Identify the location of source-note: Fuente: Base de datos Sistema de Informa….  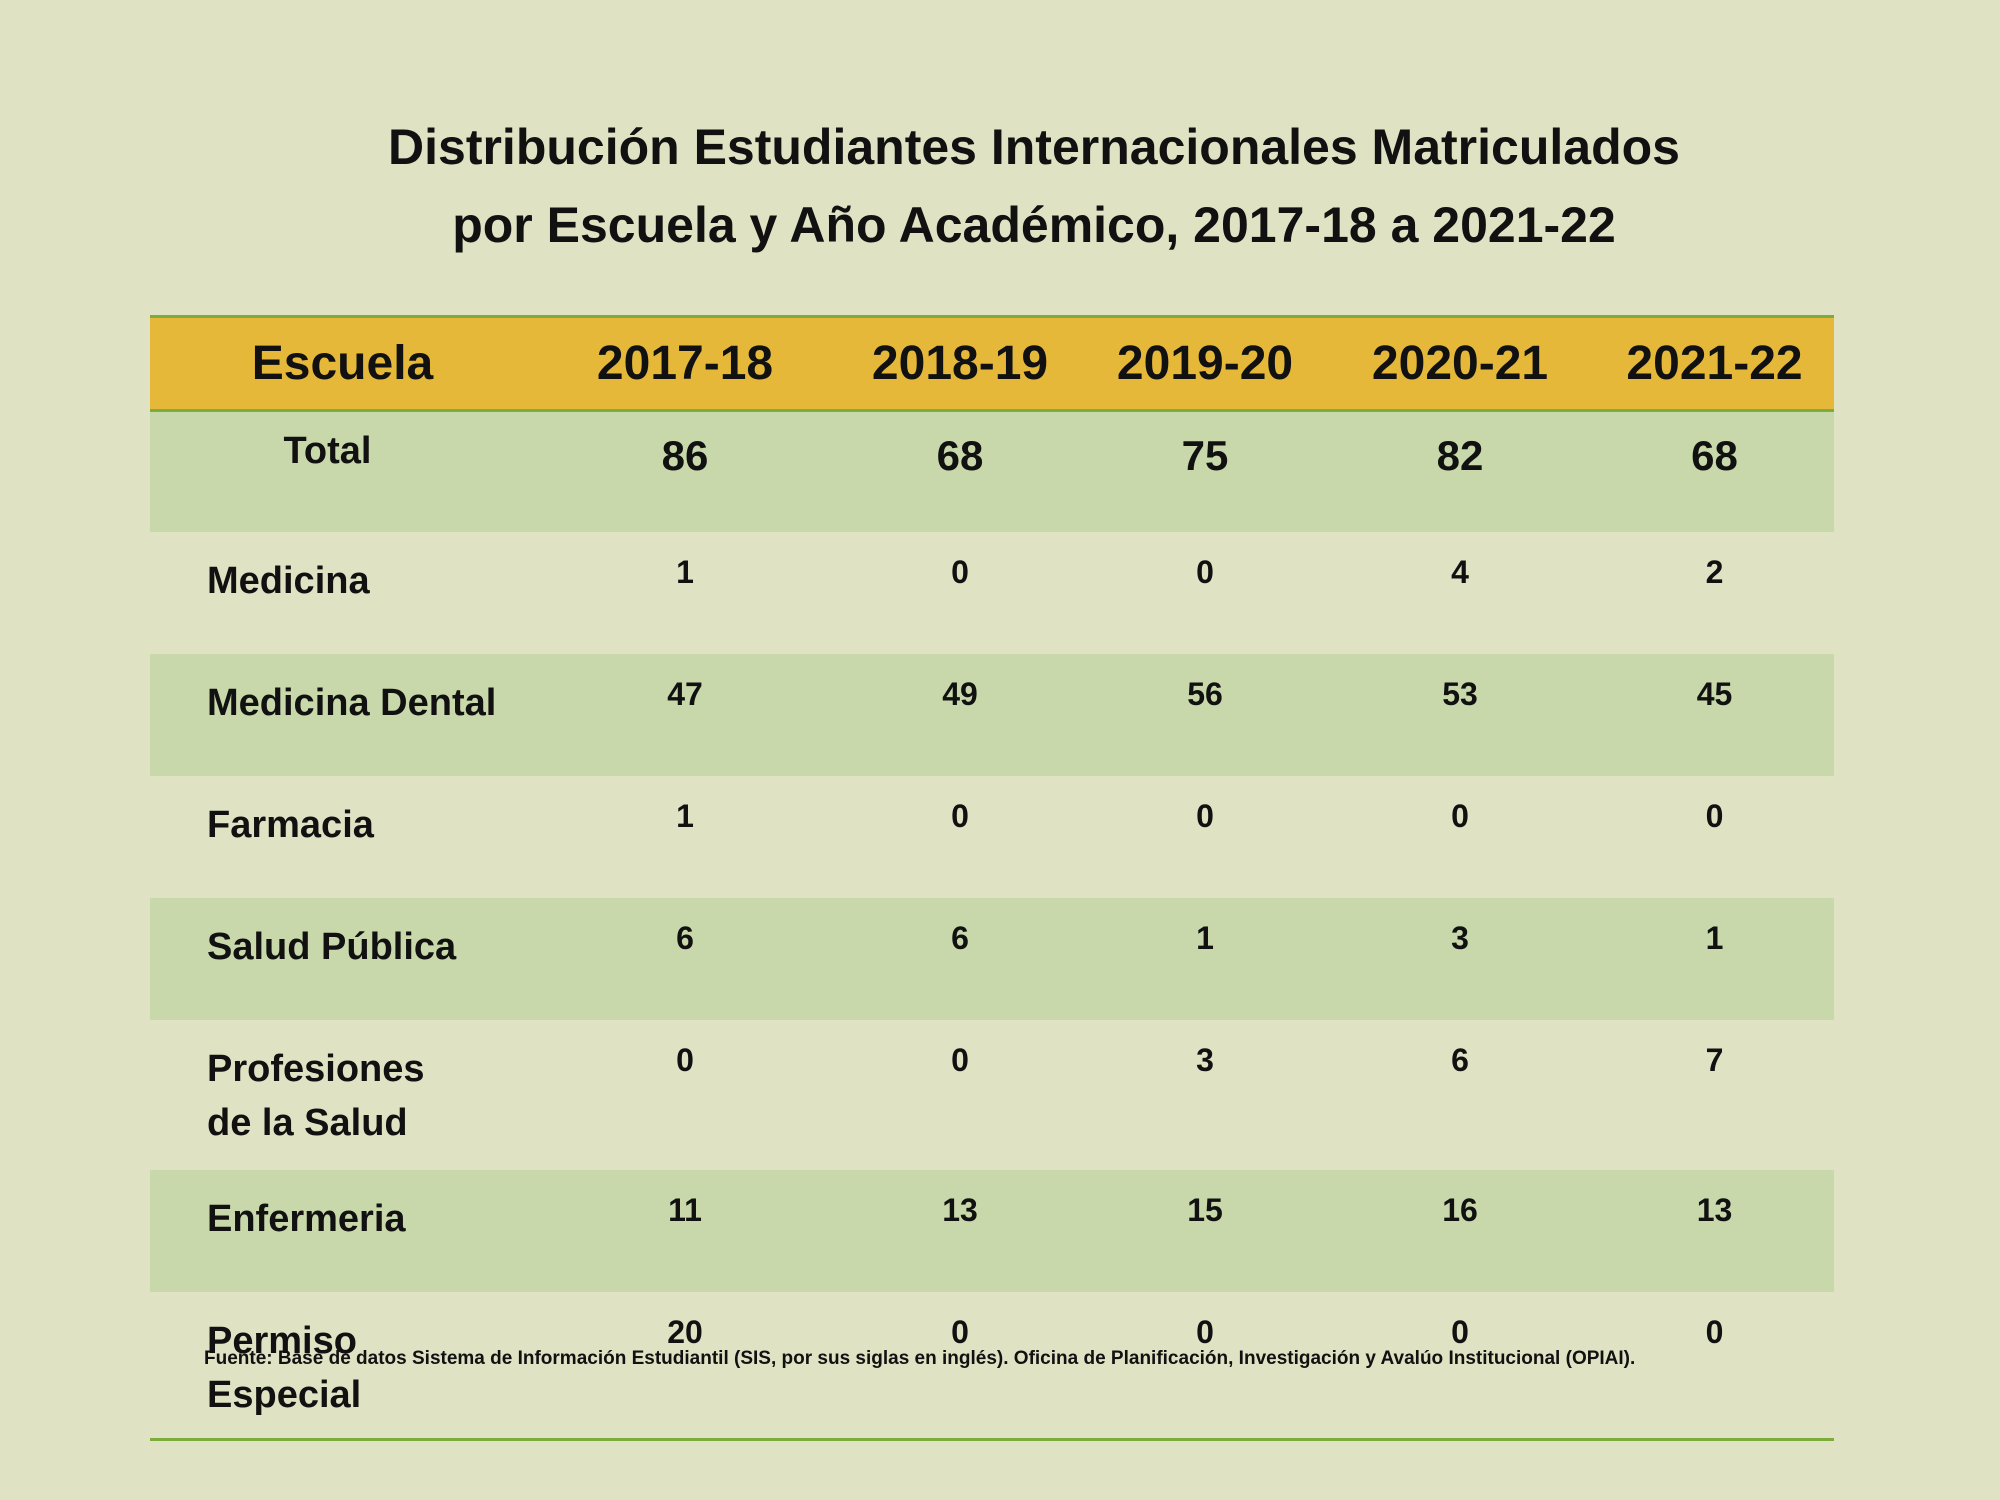
(920, 1358).